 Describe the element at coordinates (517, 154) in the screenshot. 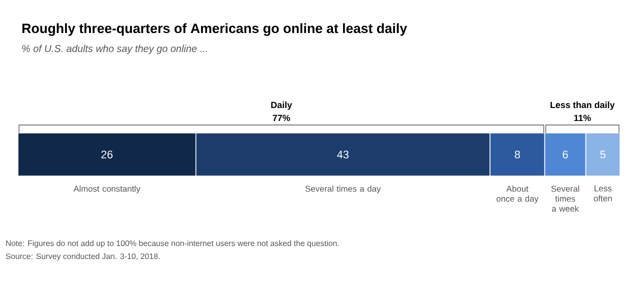

I see `data-label: 8` at that location.